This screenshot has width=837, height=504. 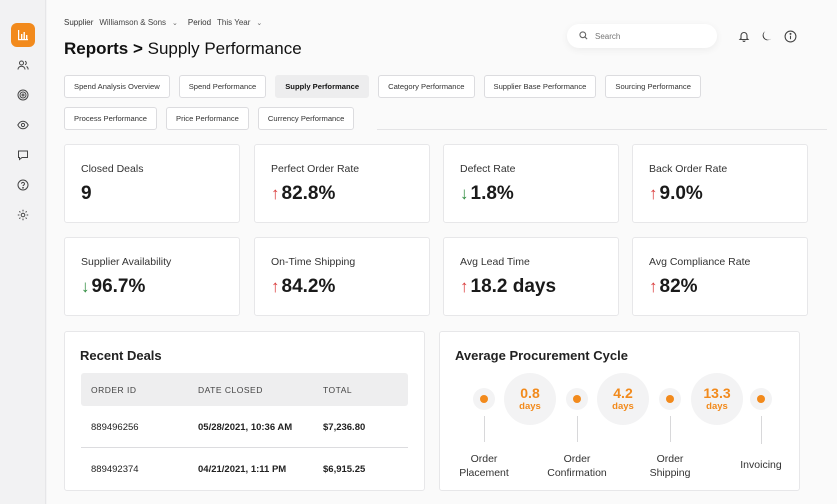 I want to click on metric-label: Back Order Rate, so click(x=688, y=169).